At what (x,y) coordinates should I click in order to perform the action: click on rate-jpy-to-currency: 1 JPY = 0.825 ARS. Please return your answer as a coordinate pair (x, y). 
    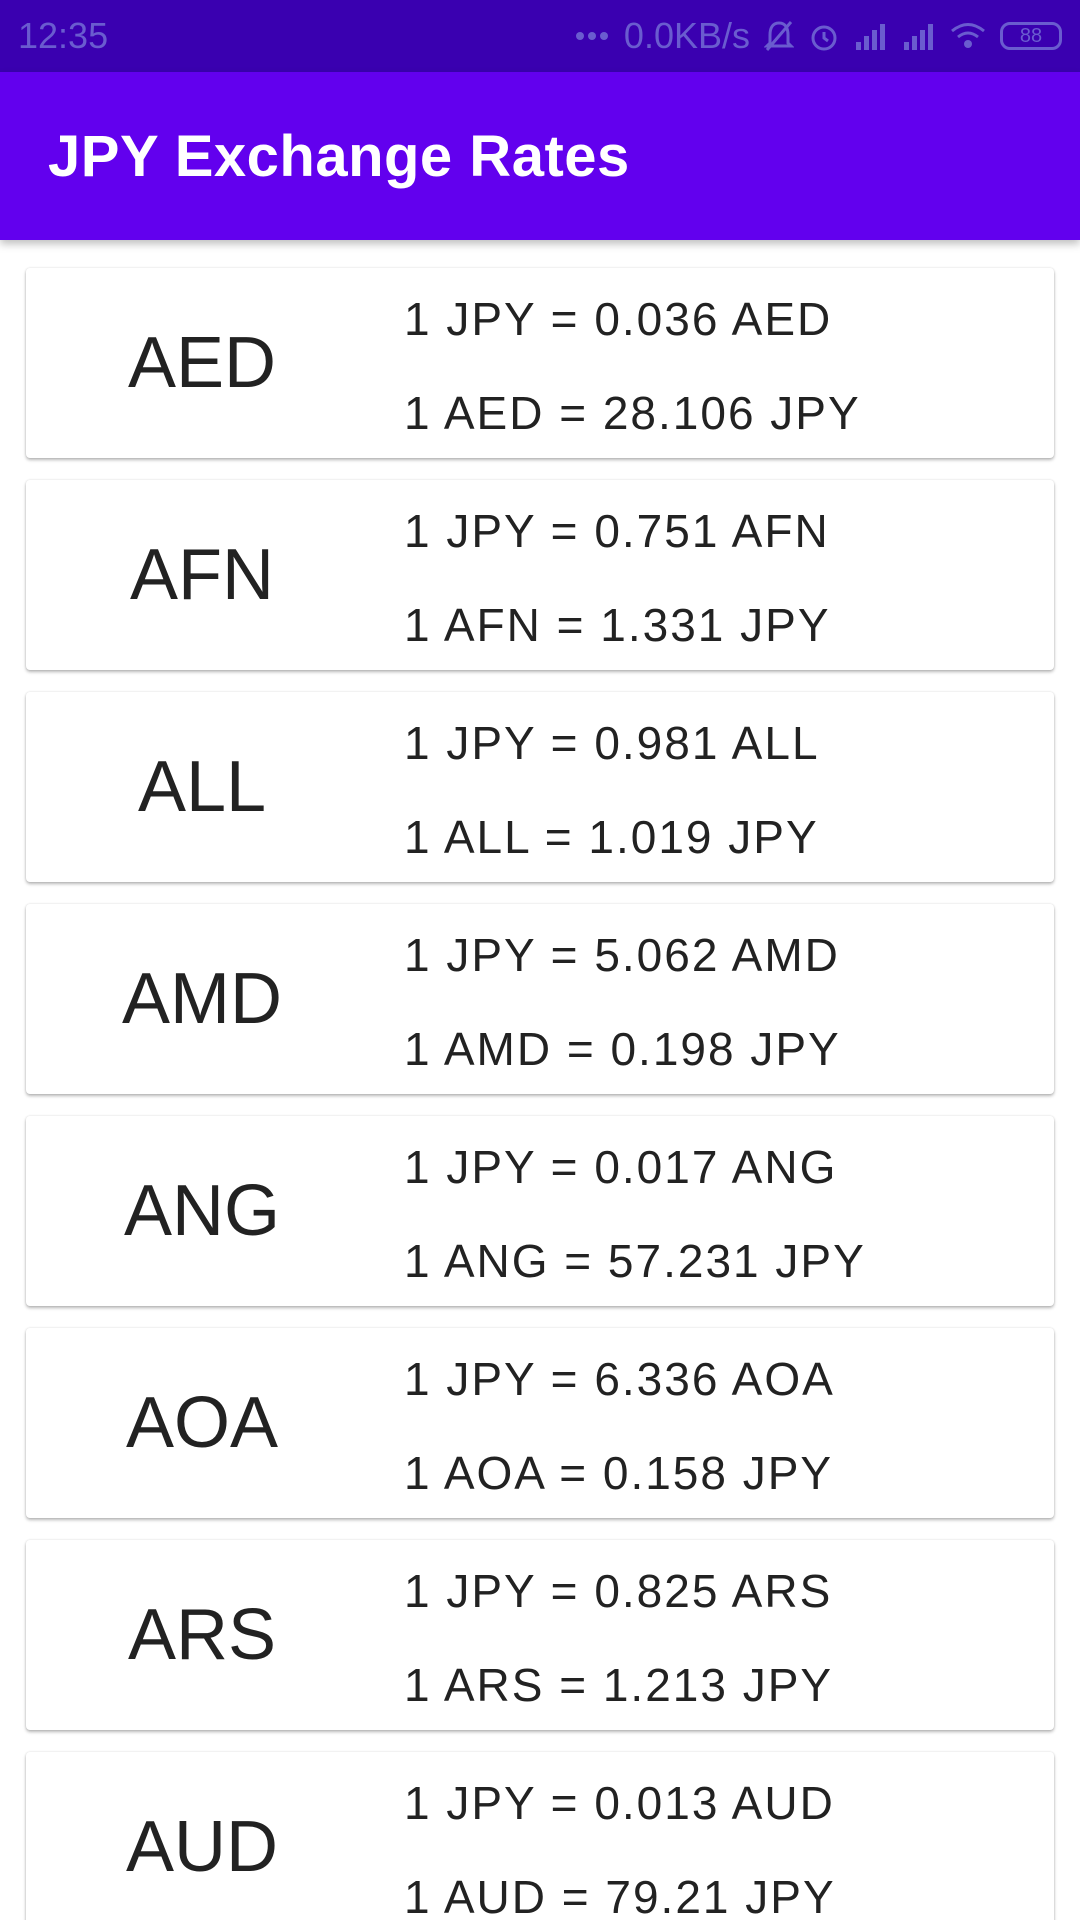
    Looking at the image, I should click on (618, 1591).